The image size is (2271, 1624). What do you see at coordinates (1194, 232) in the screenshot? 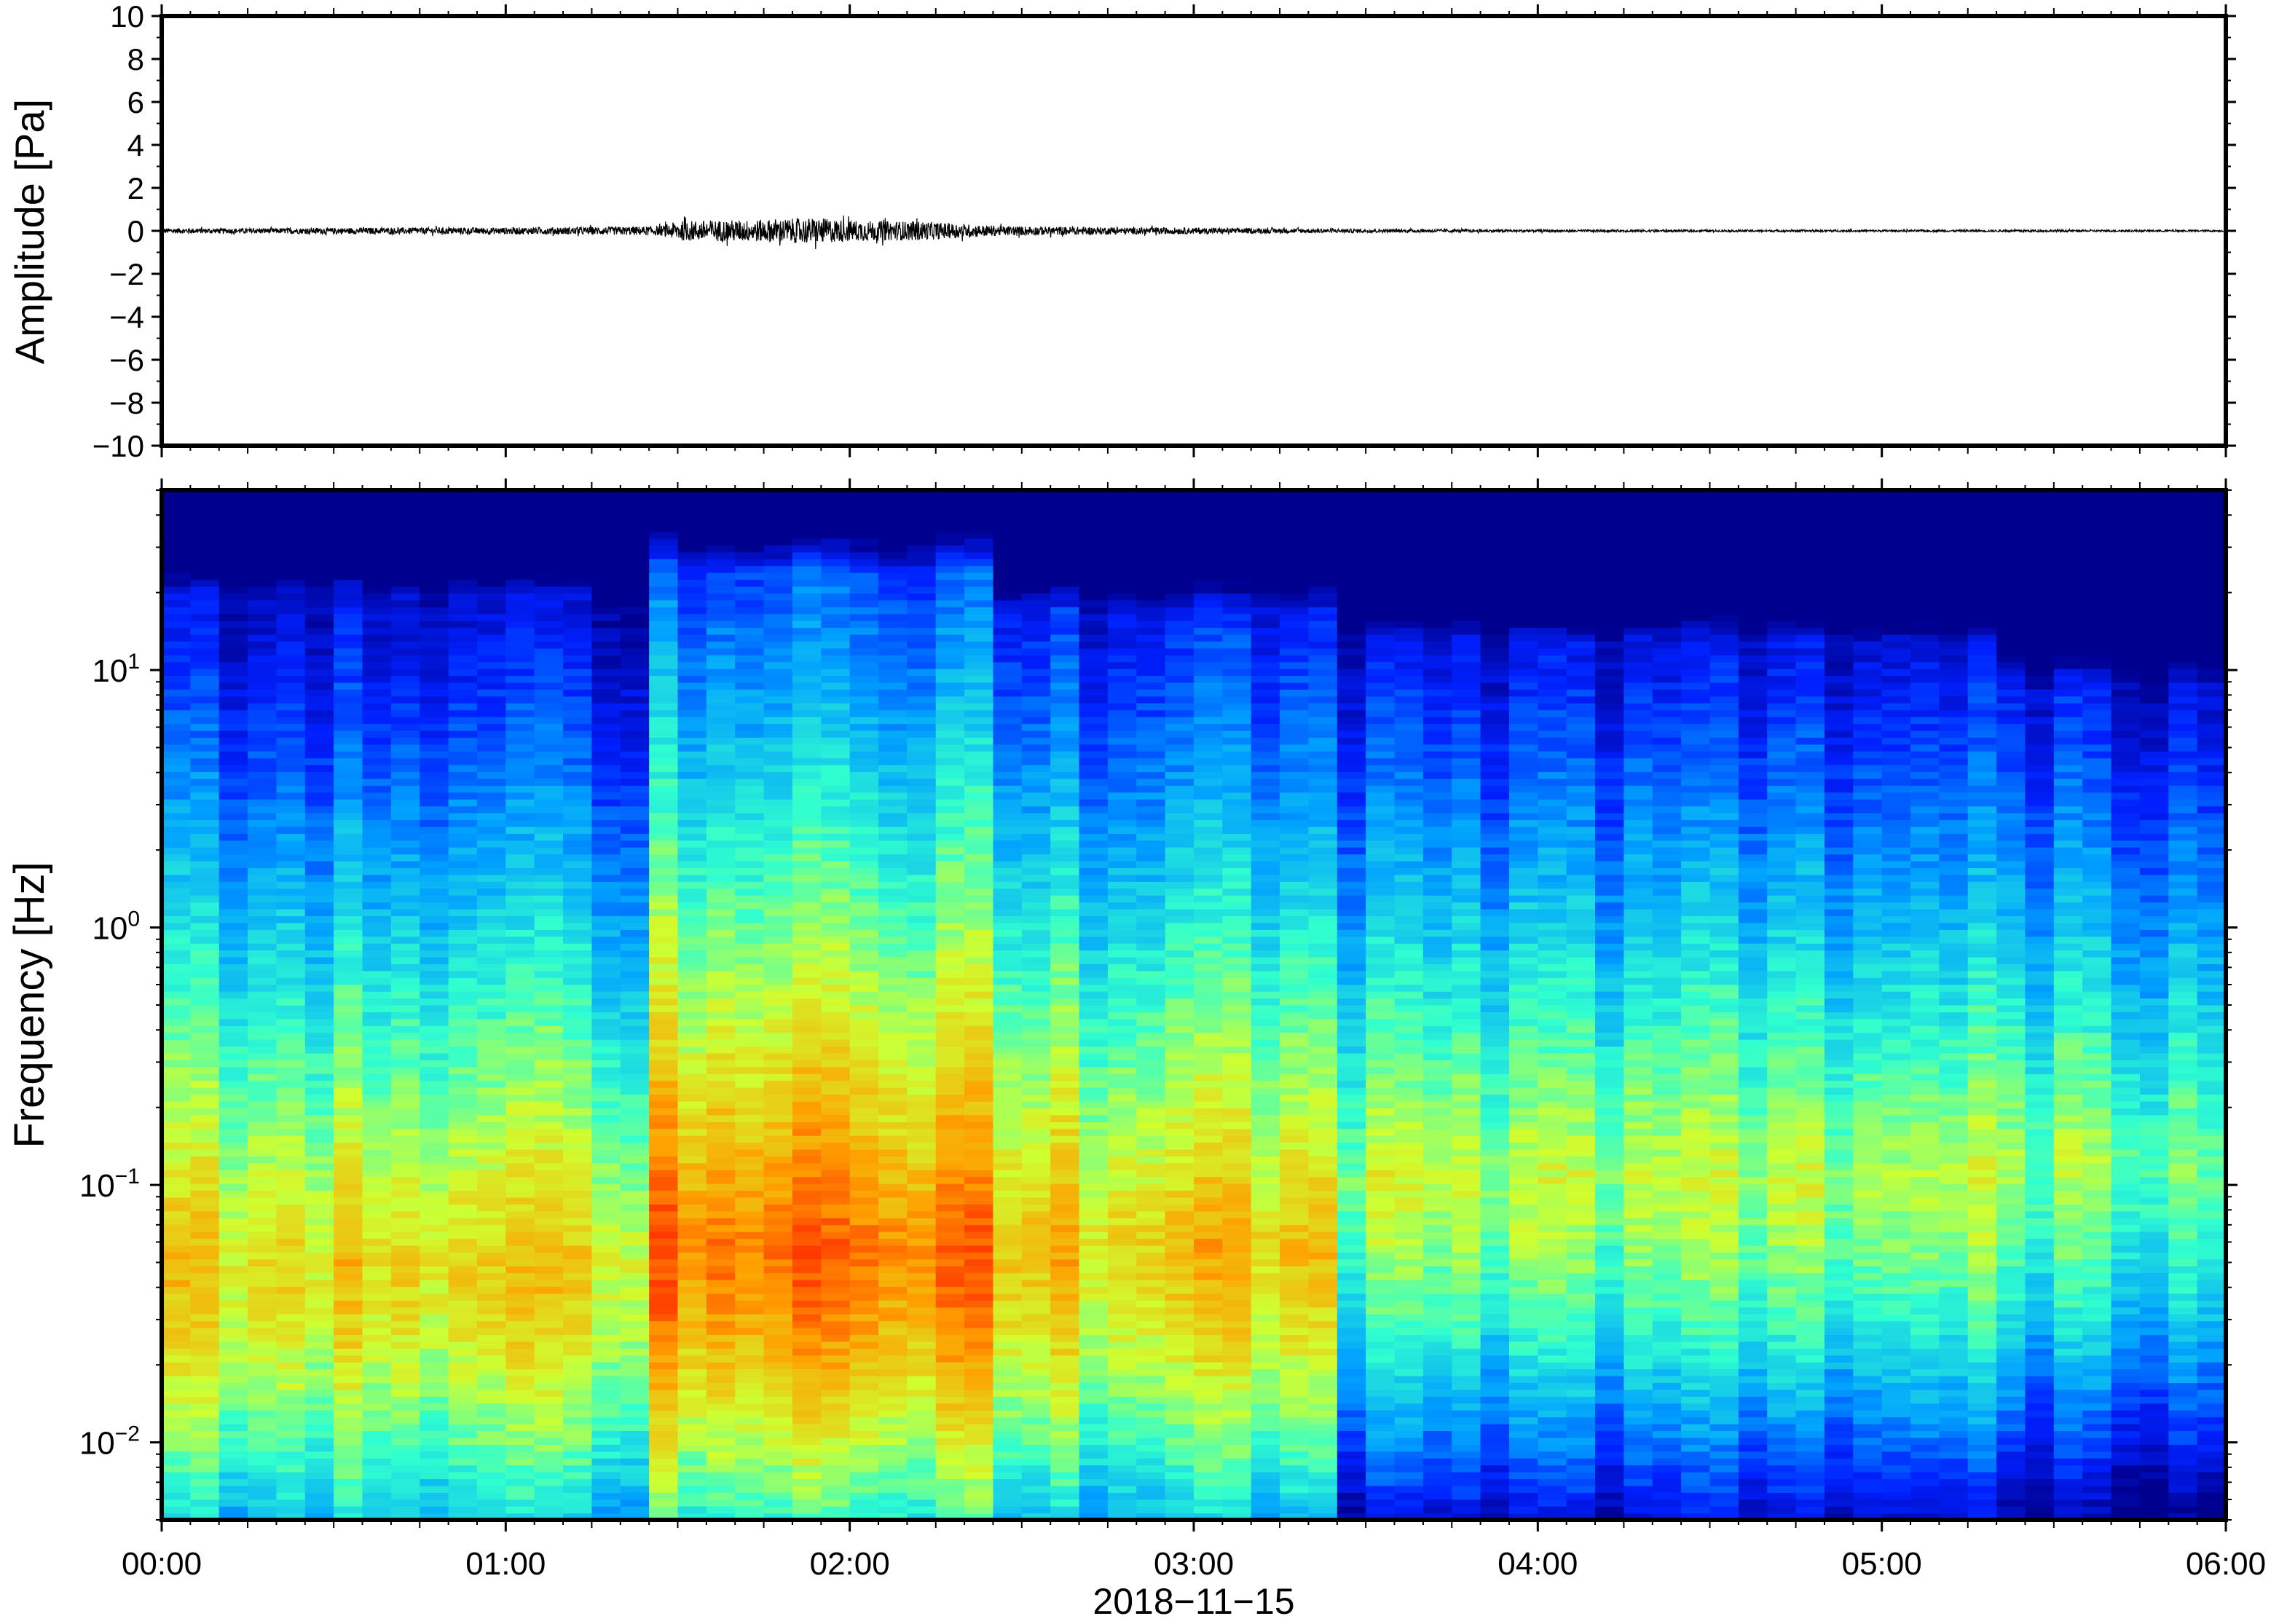
I see `waveform-line` at bounding box center [1194, 232].